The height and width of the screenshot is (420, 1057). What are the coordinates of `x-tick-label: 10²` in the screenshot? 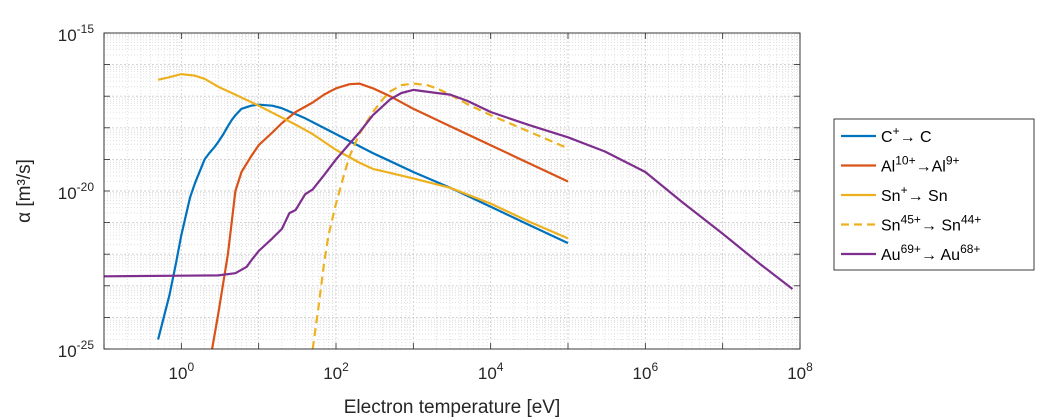 It's located at (336, 371).